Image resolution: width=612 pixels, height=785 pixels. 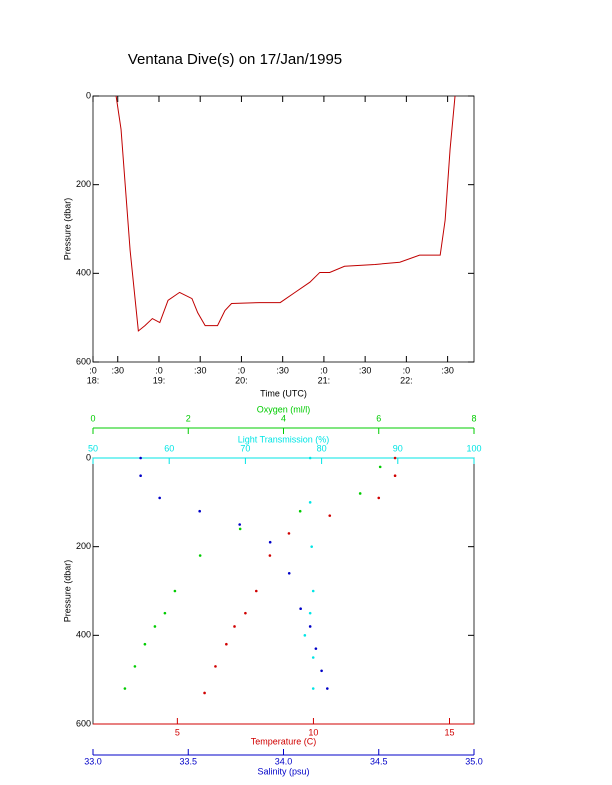 I want to click on x-tick-label: 15, so click(x=449, y=732).